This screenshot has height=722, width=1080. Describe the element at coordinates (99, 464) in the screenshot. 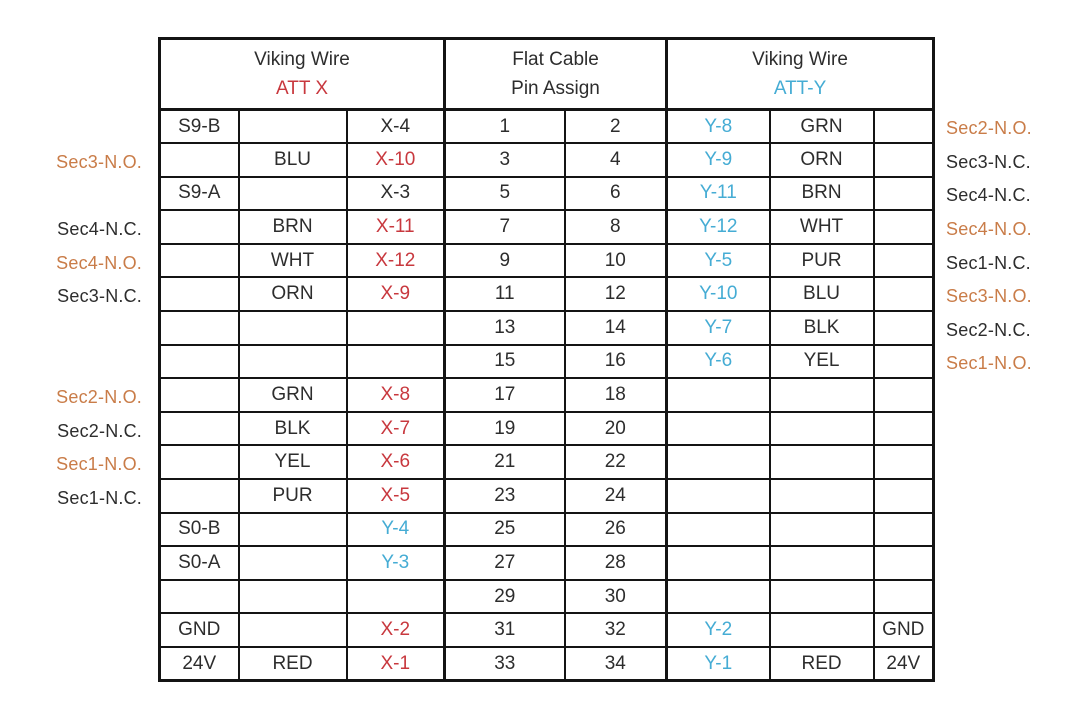

I see `left-section-label: Sec1-N.O.` at that location.